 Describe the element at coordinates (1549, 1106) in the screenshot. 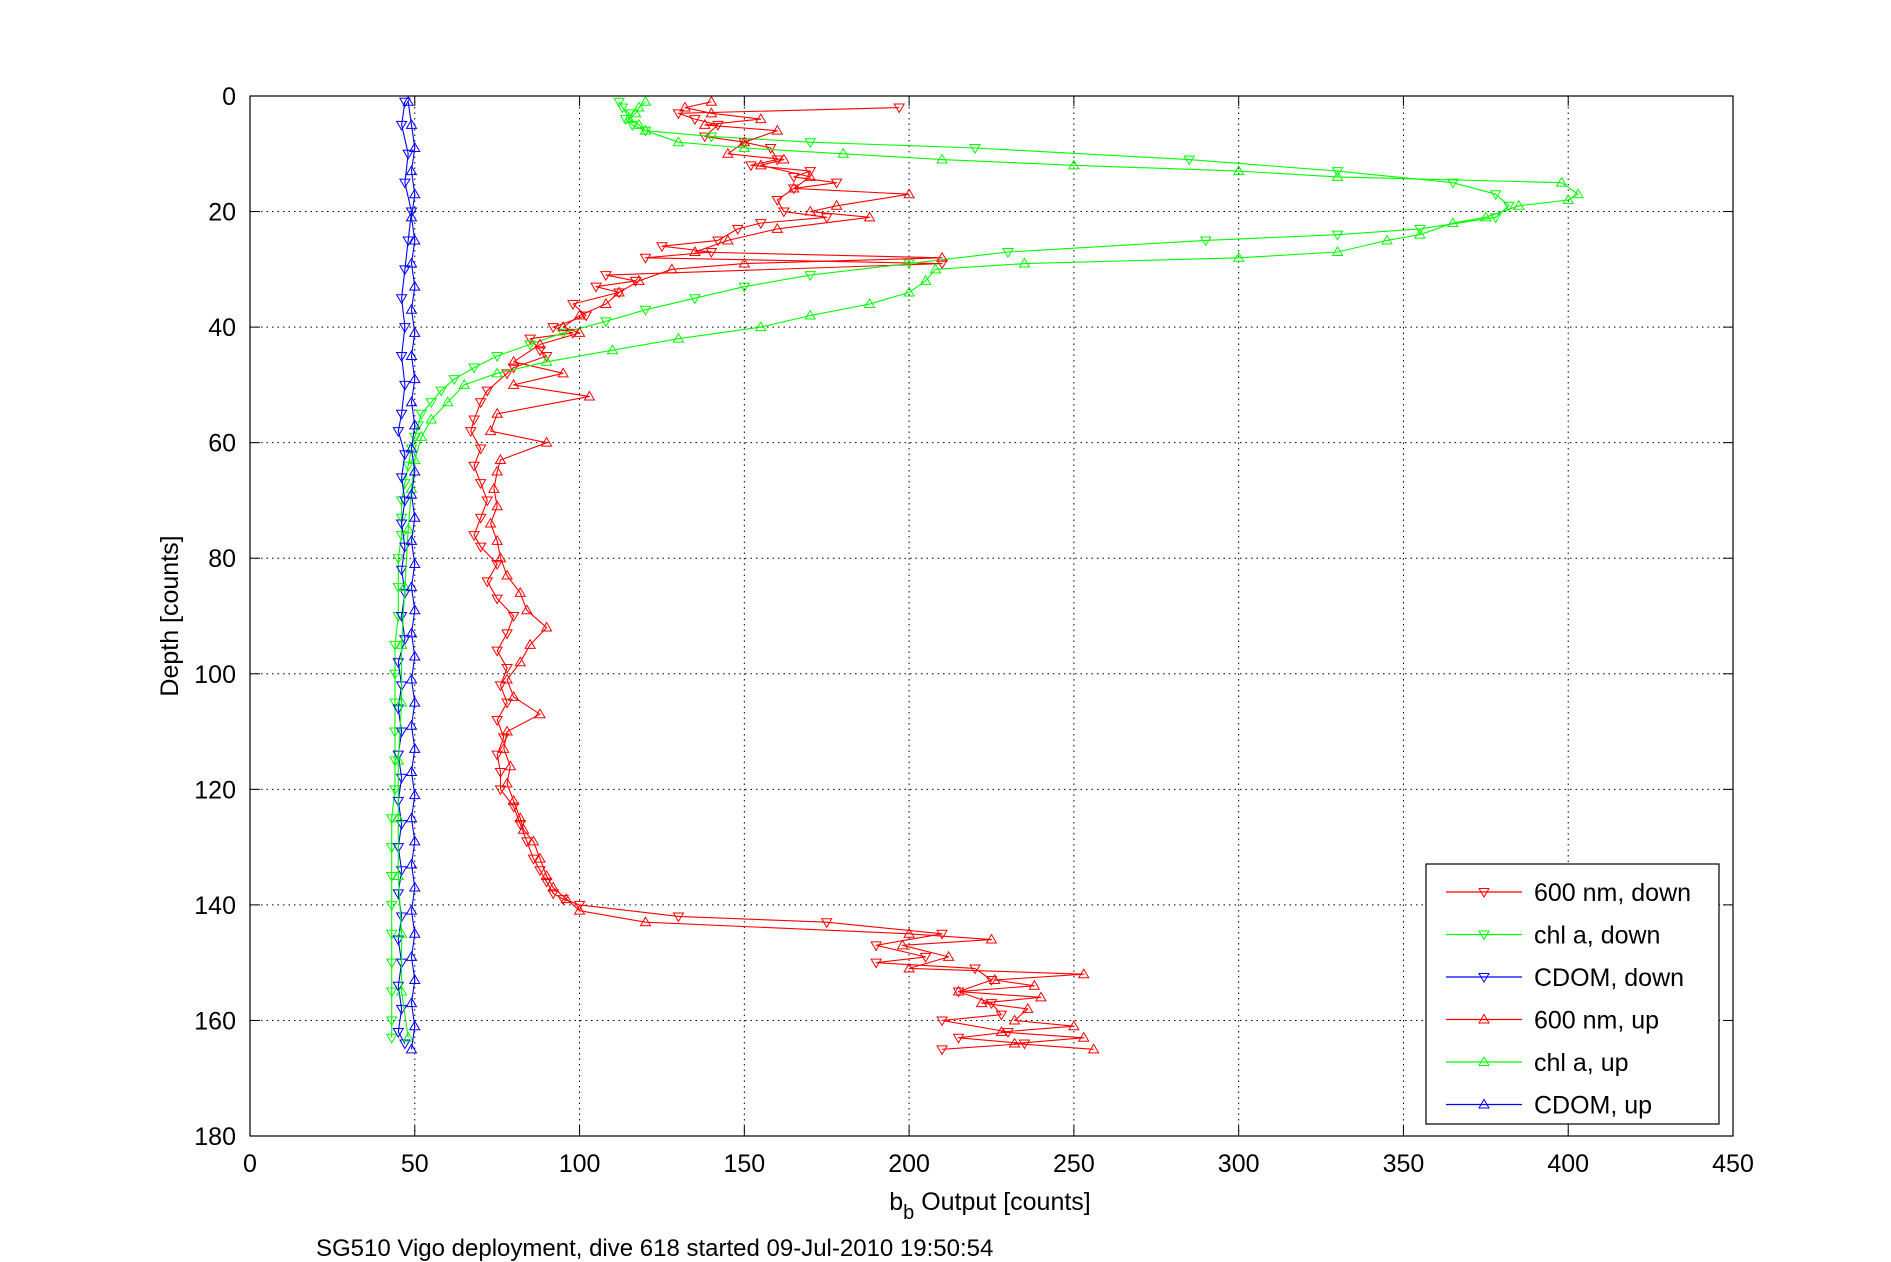

I see `legend-item: CDOM, up` at that location.